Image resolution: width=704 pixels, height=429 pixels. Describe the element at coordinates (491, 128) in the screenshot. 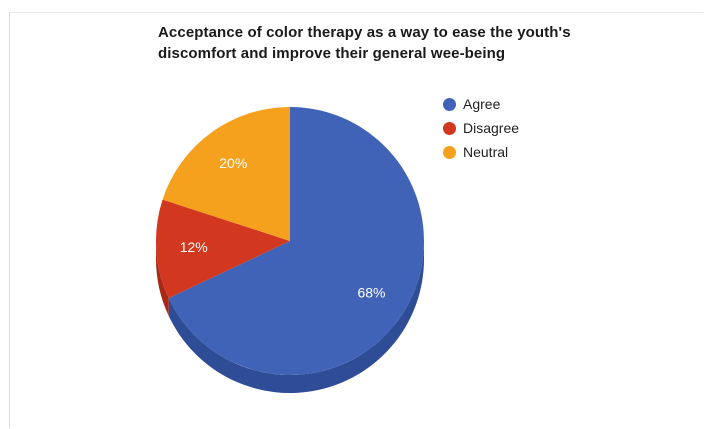

I see `legend-label-disagree: Disagree` at that location.